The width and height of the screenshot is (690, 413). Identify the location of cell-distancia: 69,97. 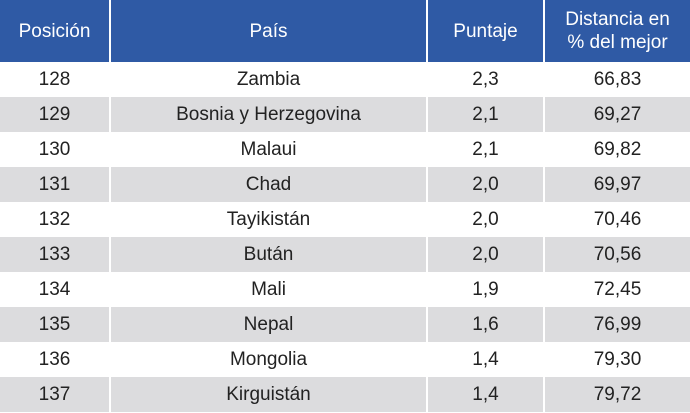
(617, 184).